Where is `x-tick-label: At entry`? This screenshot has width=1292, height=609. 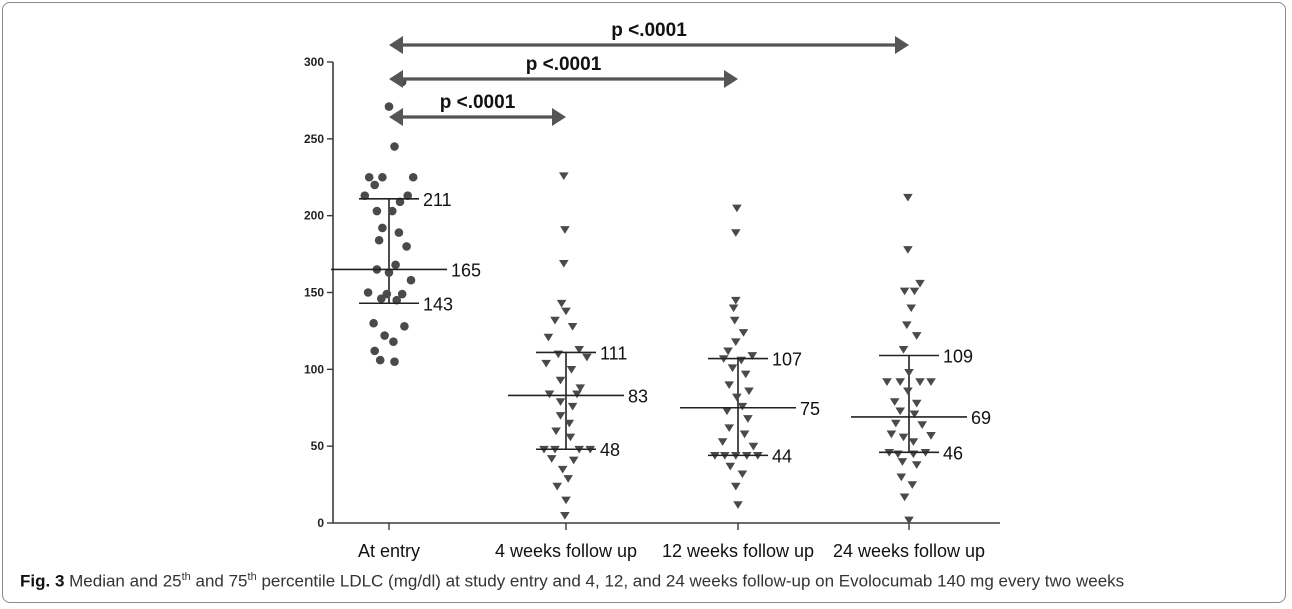 x-tick-label: At entry is located at coordinates (389, 551).